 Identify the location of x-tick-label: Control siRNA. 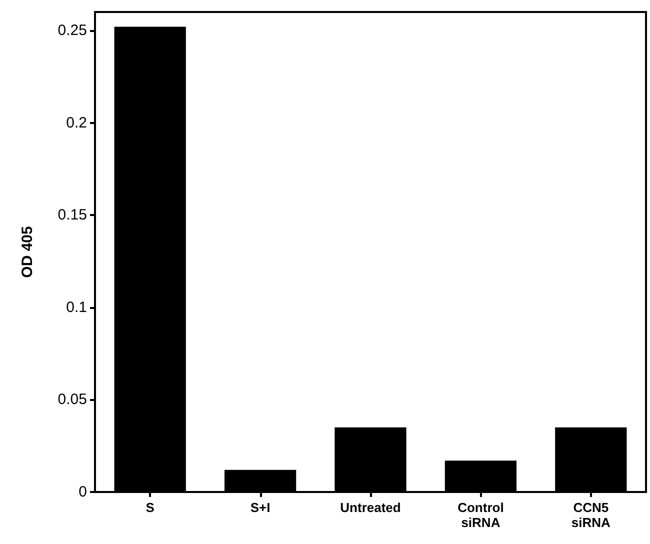
(481, 515).